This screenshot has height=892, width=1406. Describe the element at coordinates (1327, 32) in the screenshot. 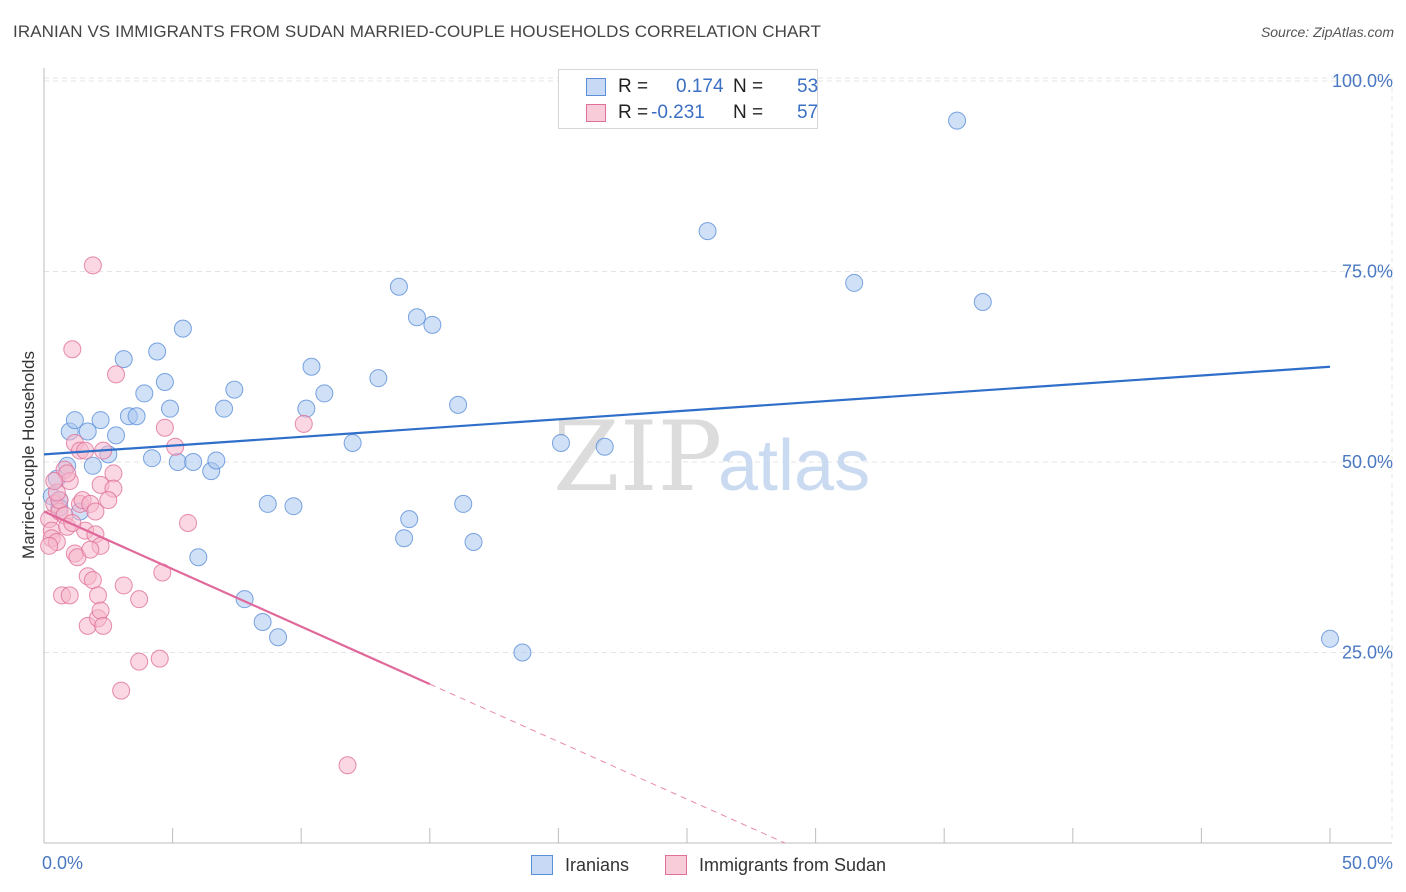

I see `source-credit: Source: ZipAtlas.com` at that location.